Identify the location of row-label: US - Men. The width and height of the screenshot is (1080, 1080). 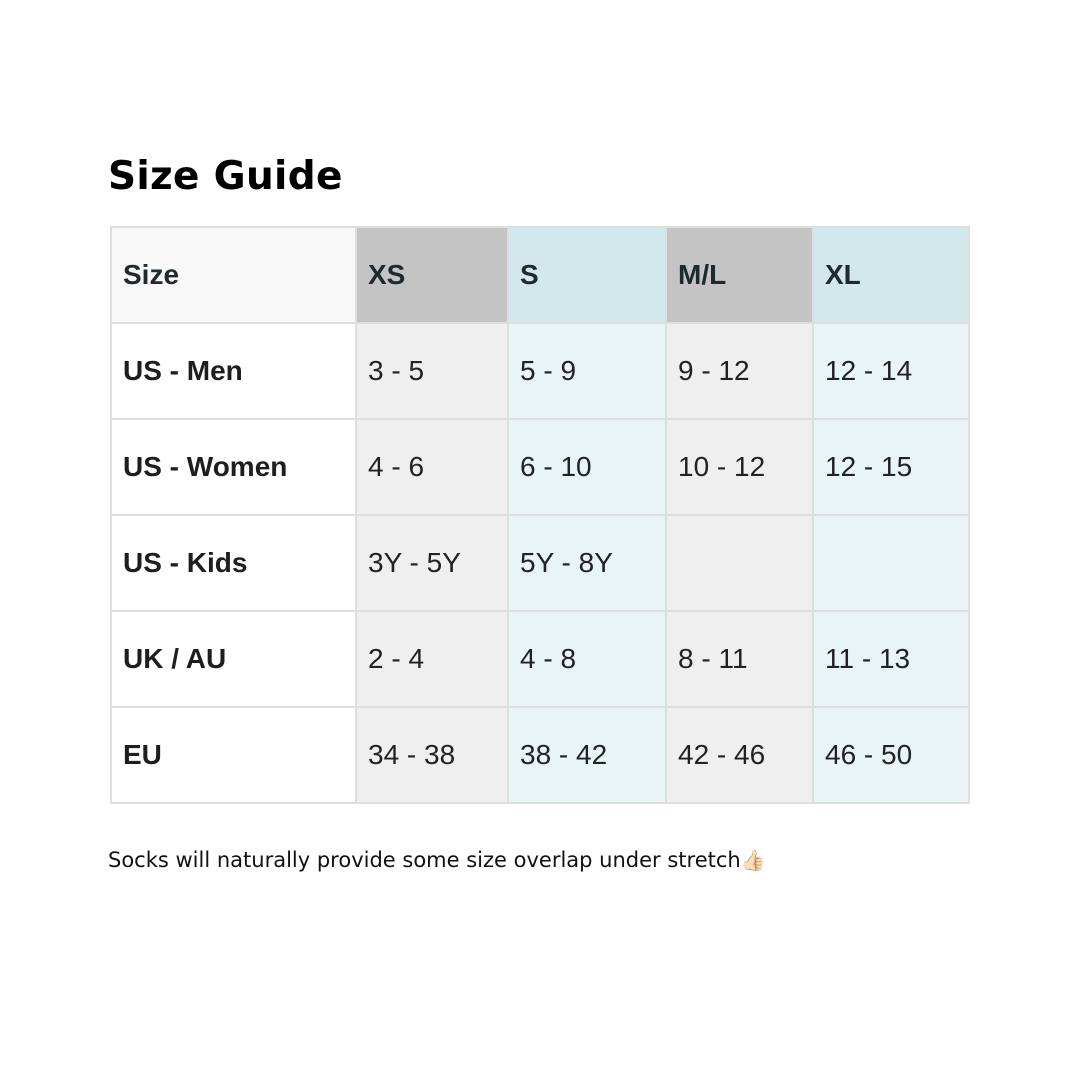
(233, 371).